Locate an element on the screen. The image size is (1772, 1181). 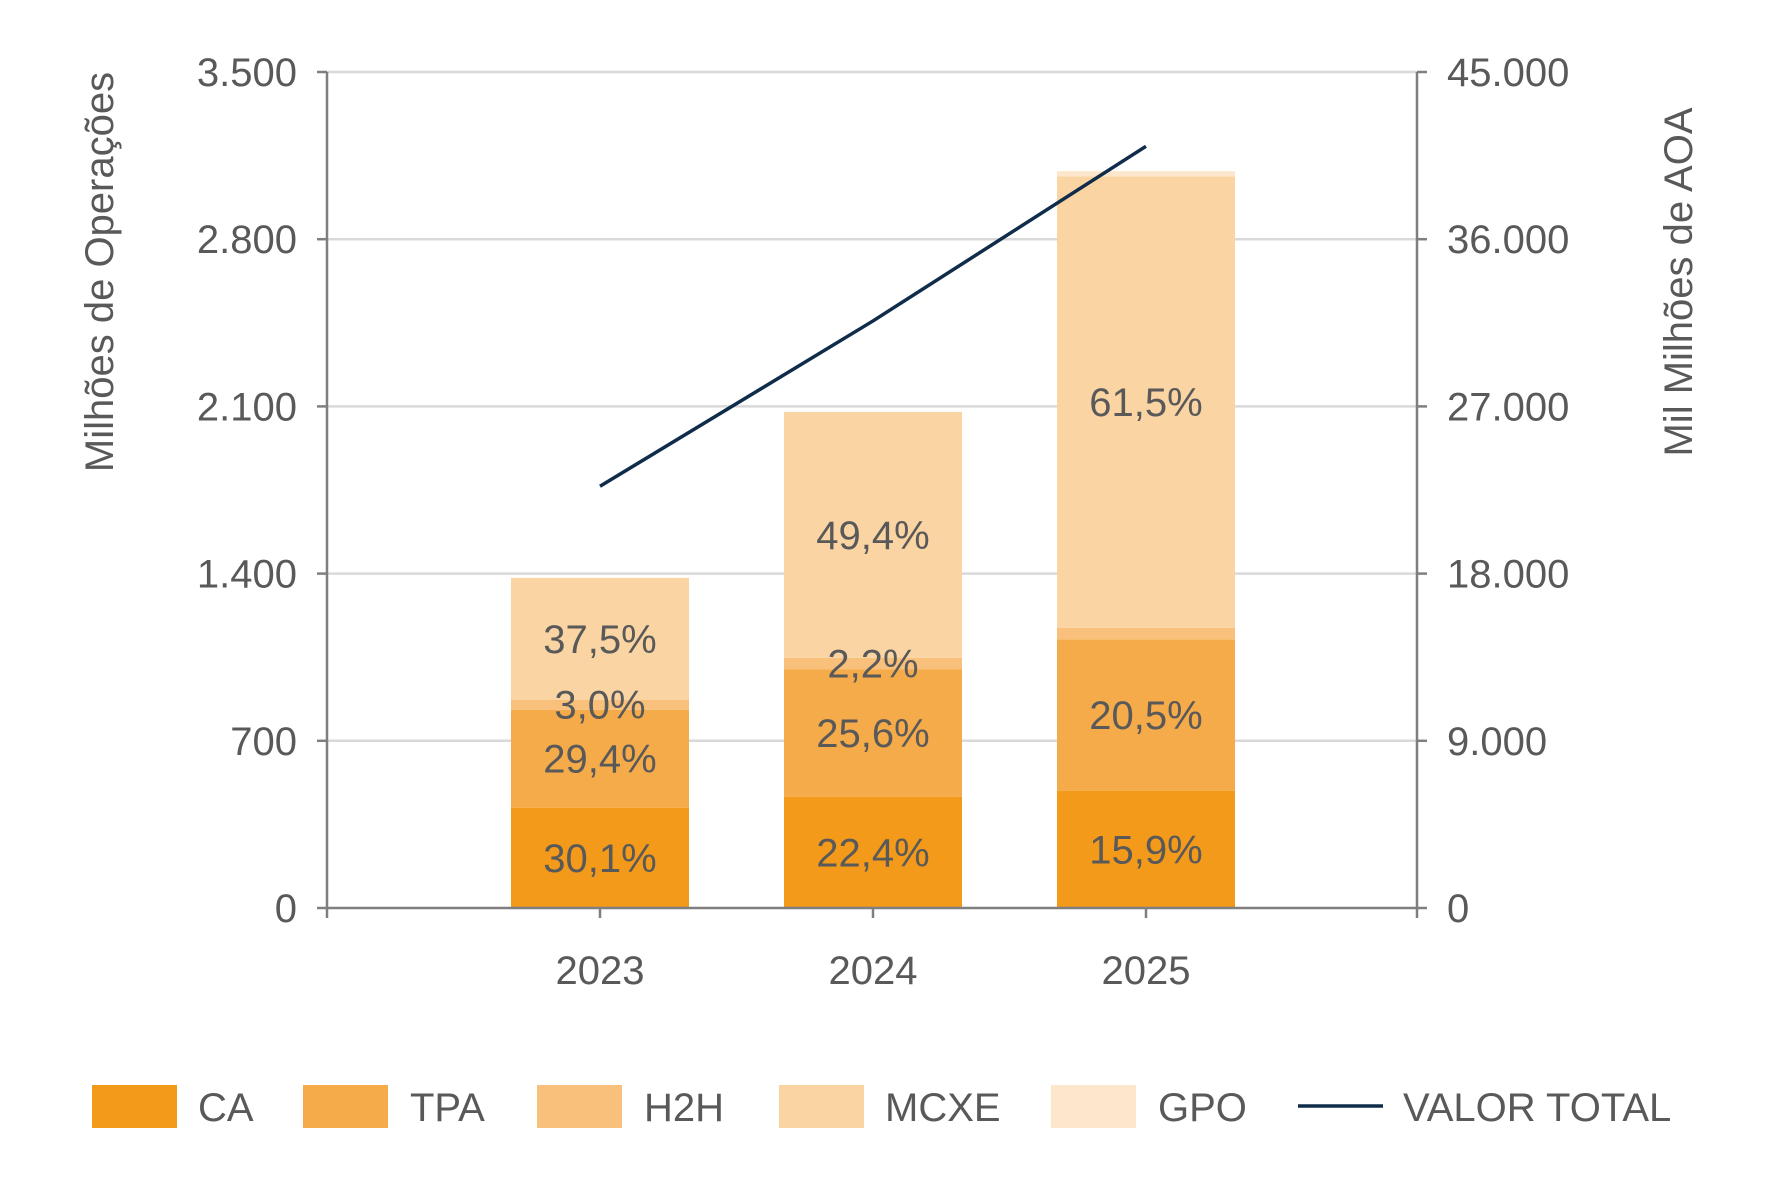
category-label-2023: 2023 is located at coordinates (600, 971).